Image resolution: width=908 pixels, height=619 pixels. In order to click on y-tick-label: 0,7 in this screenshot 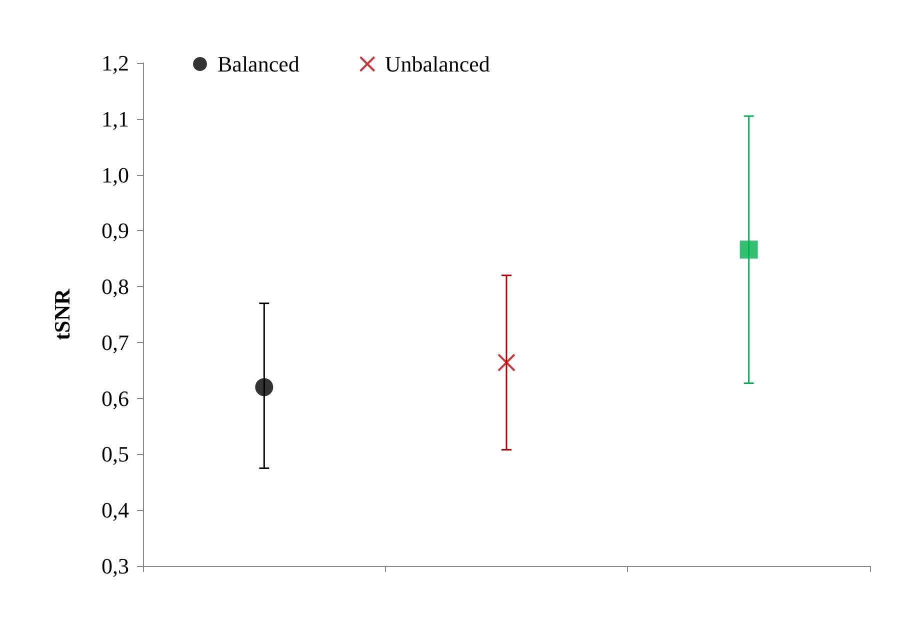, I will do `click(115, 342)`.